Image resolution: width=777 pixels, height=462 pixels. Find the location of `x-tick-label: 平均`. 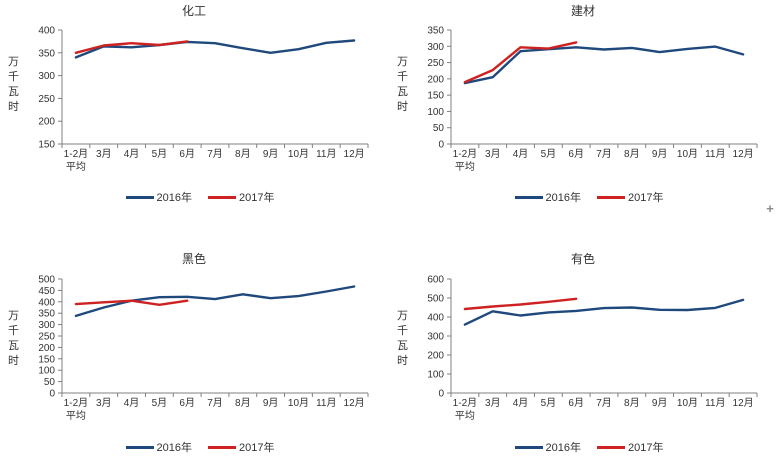

x-tick-label: 平均 is located at coordinates (465, 167).